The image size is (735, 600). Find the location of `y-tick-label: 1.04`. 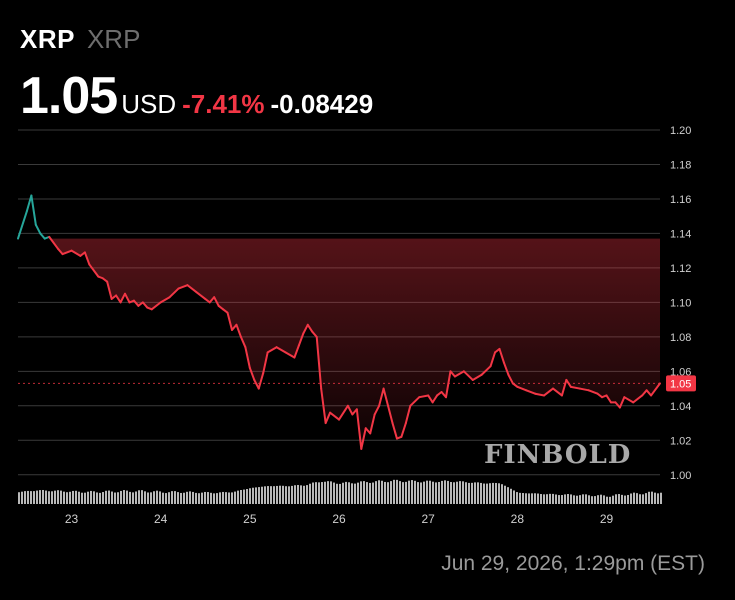

y-tick-label: 1.04 is located at coordinates (680, 407).